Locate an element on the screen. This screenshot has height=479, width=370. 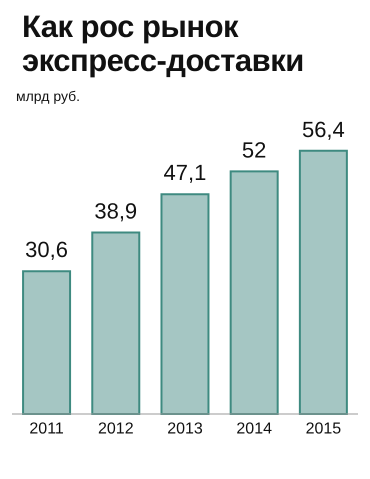
x-tick-label: 2015 is located at coordinates (324, 429).